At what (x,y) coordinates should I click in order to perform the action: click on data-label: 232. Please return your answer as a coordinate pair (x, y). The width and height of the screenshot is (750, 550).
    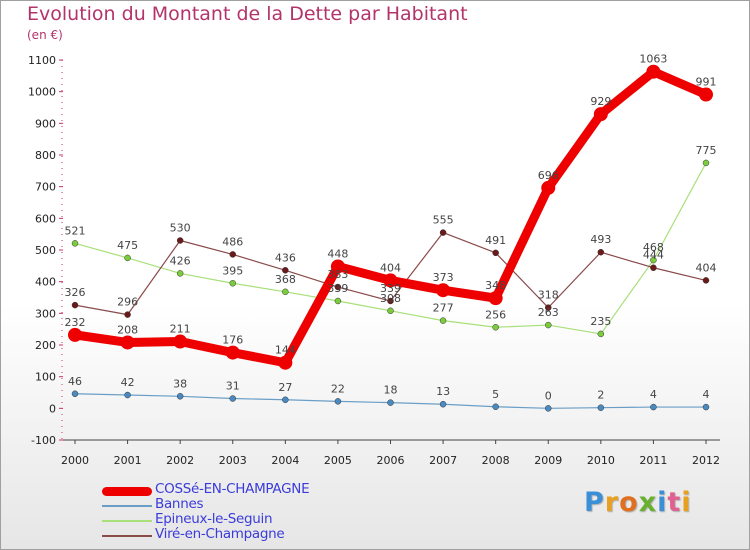
    Looking at the image, I should click on (75, 322).